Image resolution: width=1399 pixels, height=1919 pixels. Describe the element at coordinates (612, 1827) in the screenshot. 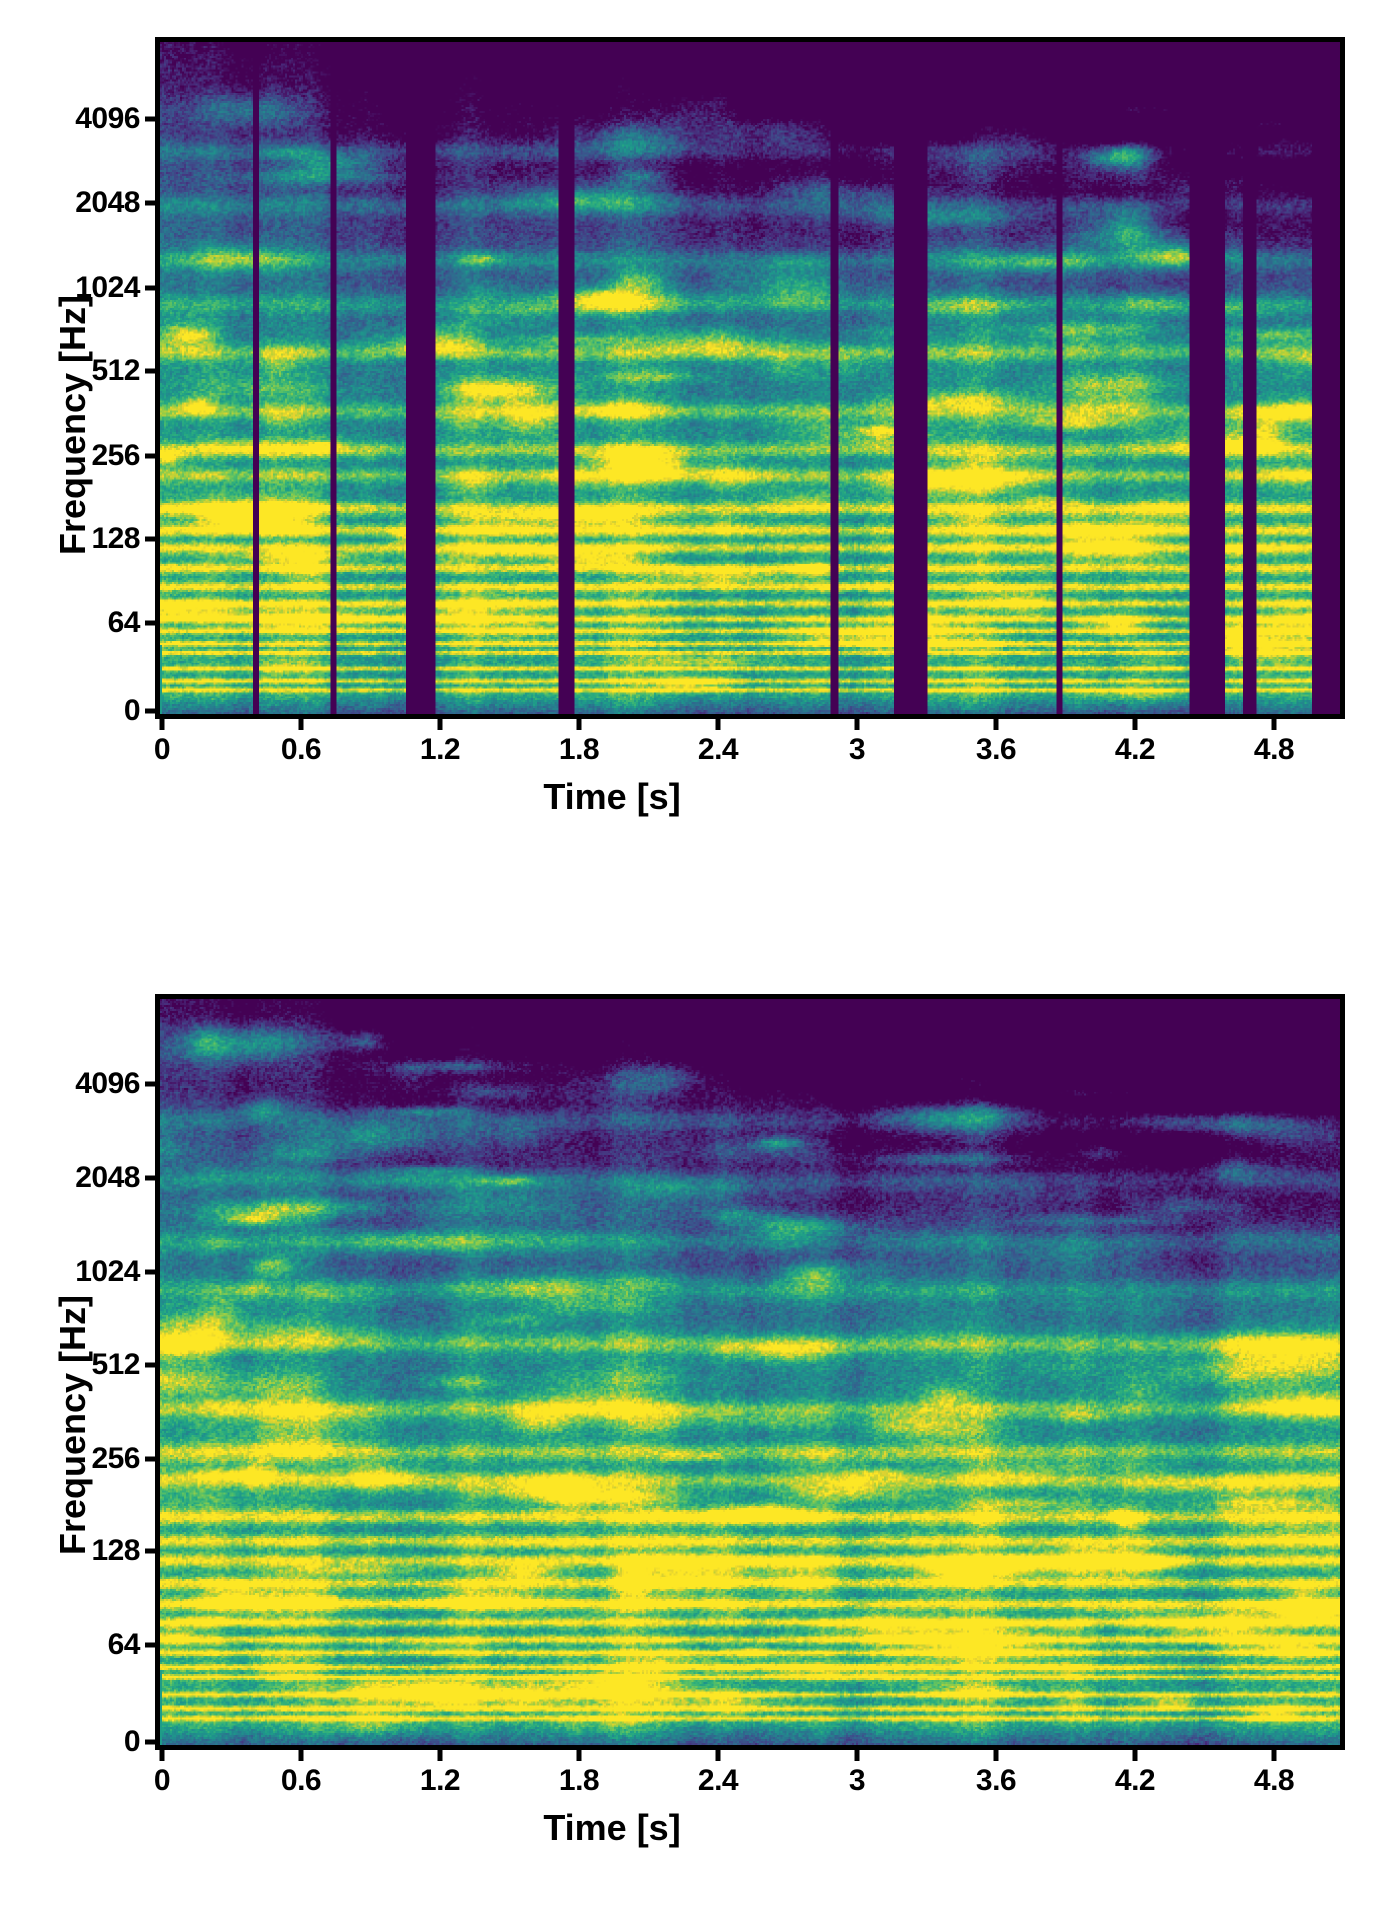

I see `bottom-xlabel: Time [s]` at that location.